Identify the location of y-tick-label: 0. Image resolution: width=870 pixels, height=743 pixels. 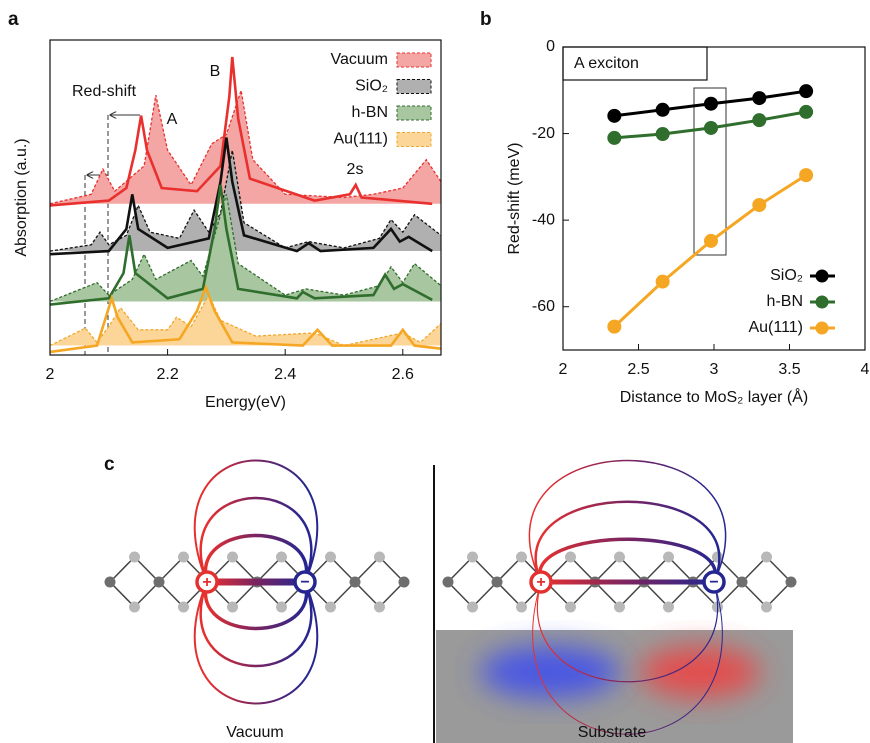
(550, 46).